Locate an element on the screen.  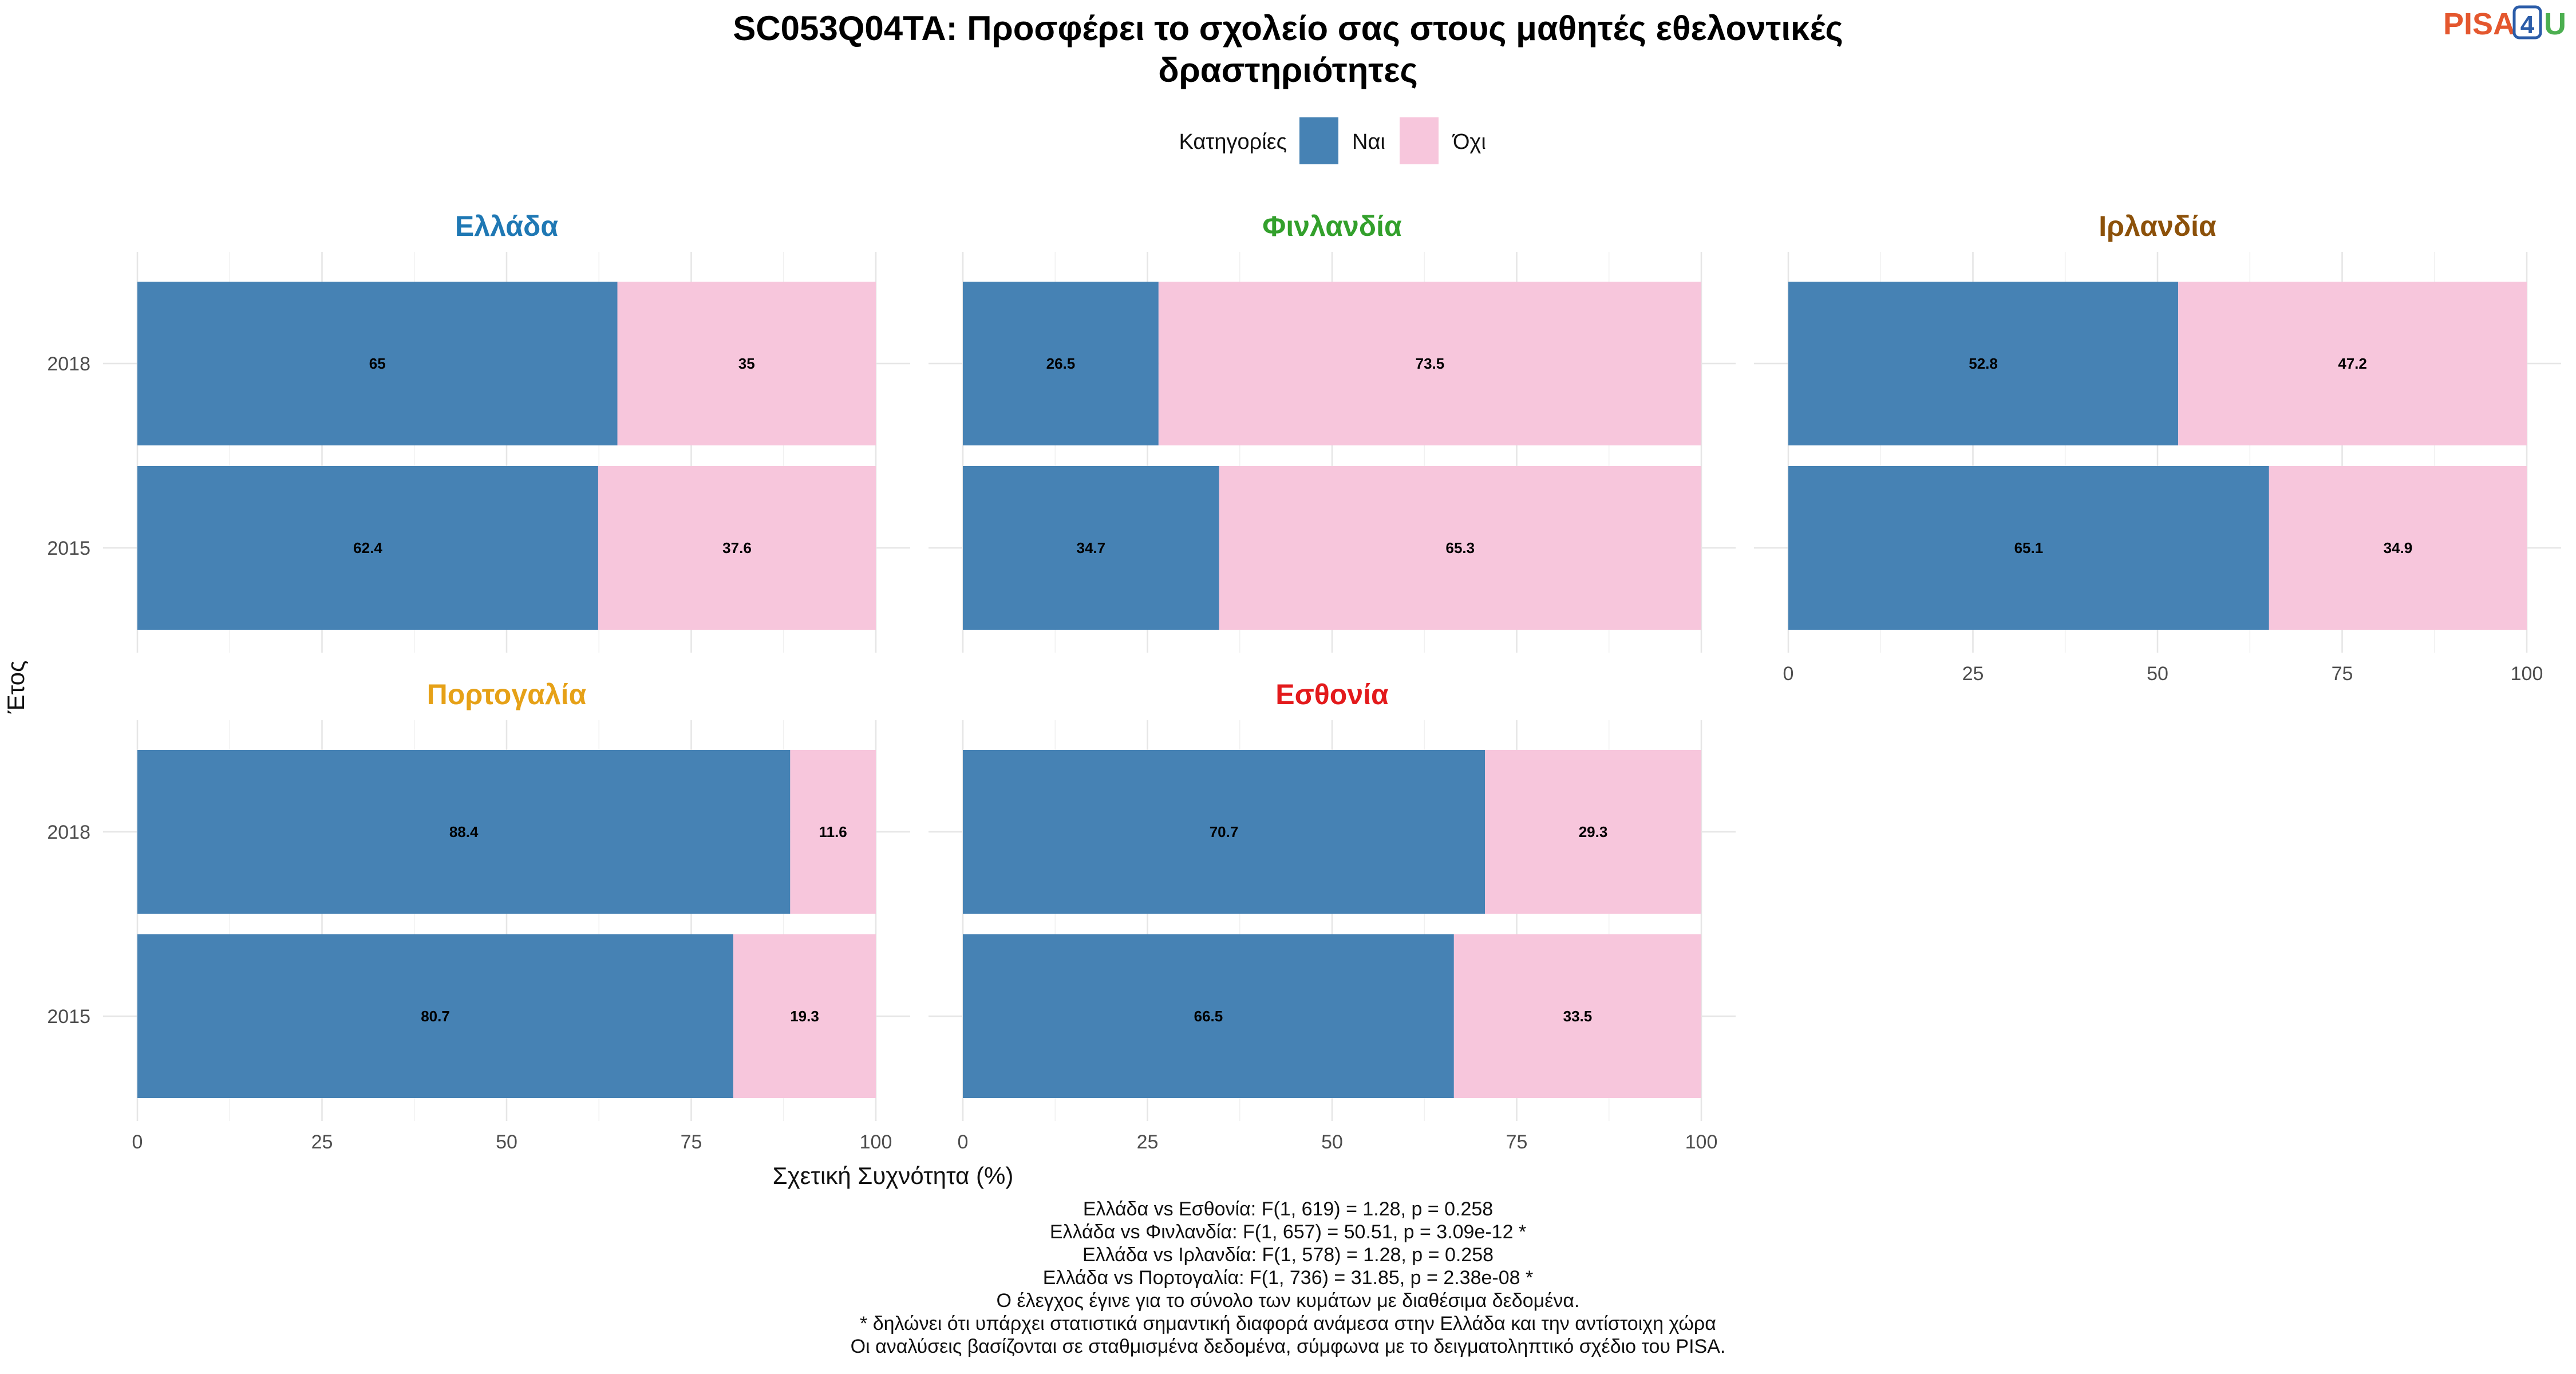
y-axis-label: Έτος is located at coordinates (15, 687).